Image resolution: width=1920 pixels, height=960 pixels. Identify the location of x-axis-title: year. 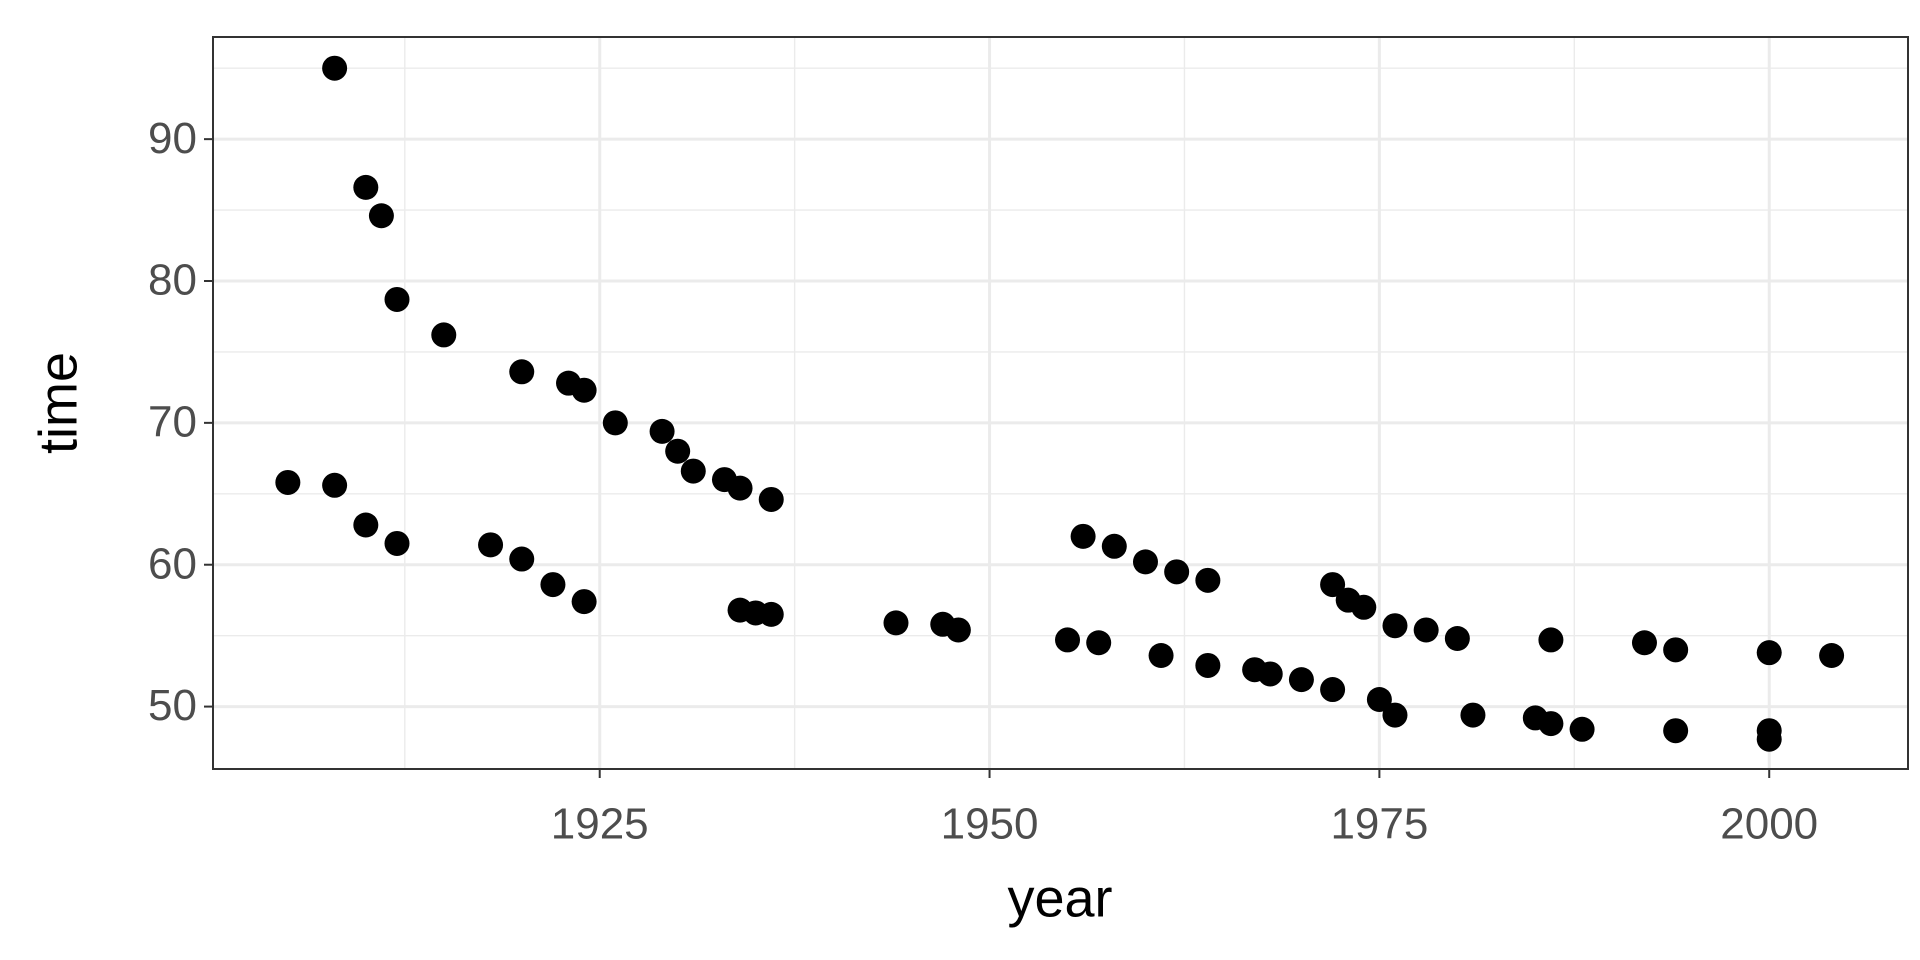
(1059, 898).